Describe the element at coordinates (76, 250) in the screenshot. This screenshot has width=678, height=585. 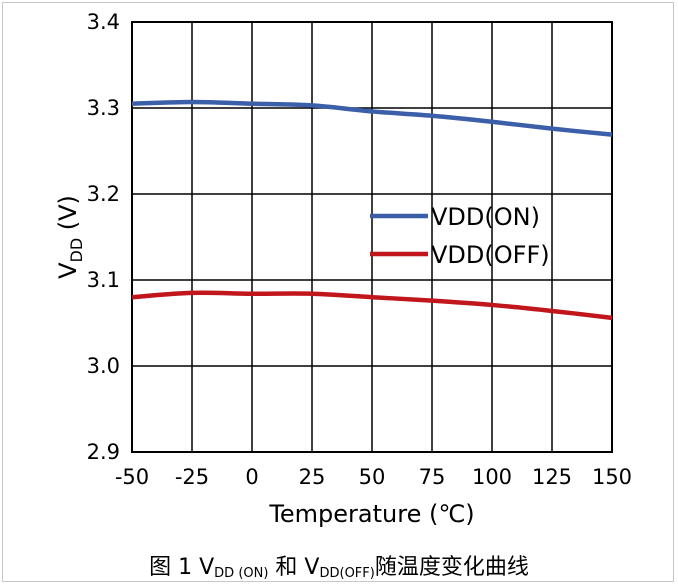
I see `y-axis-title-sub: DD` at that location.